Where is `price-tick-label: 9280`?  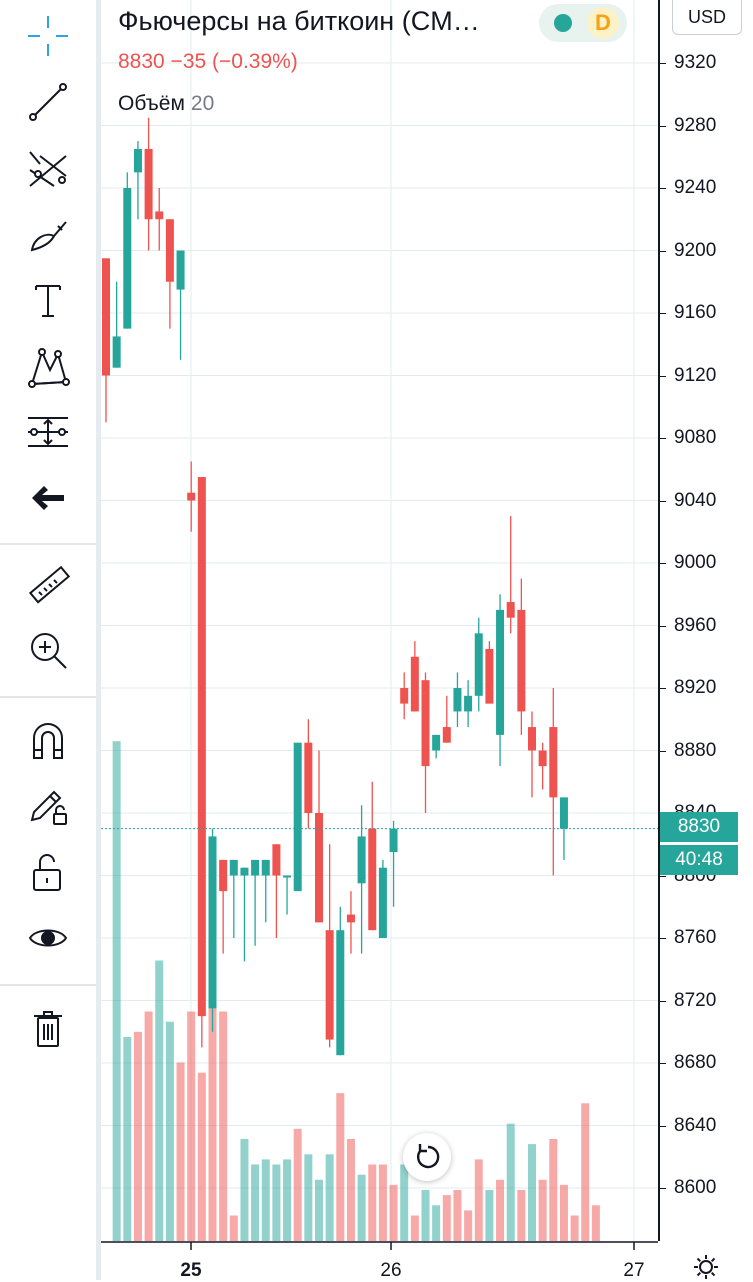 price-tick-label: 9280 is located at coordinates (695, 125).